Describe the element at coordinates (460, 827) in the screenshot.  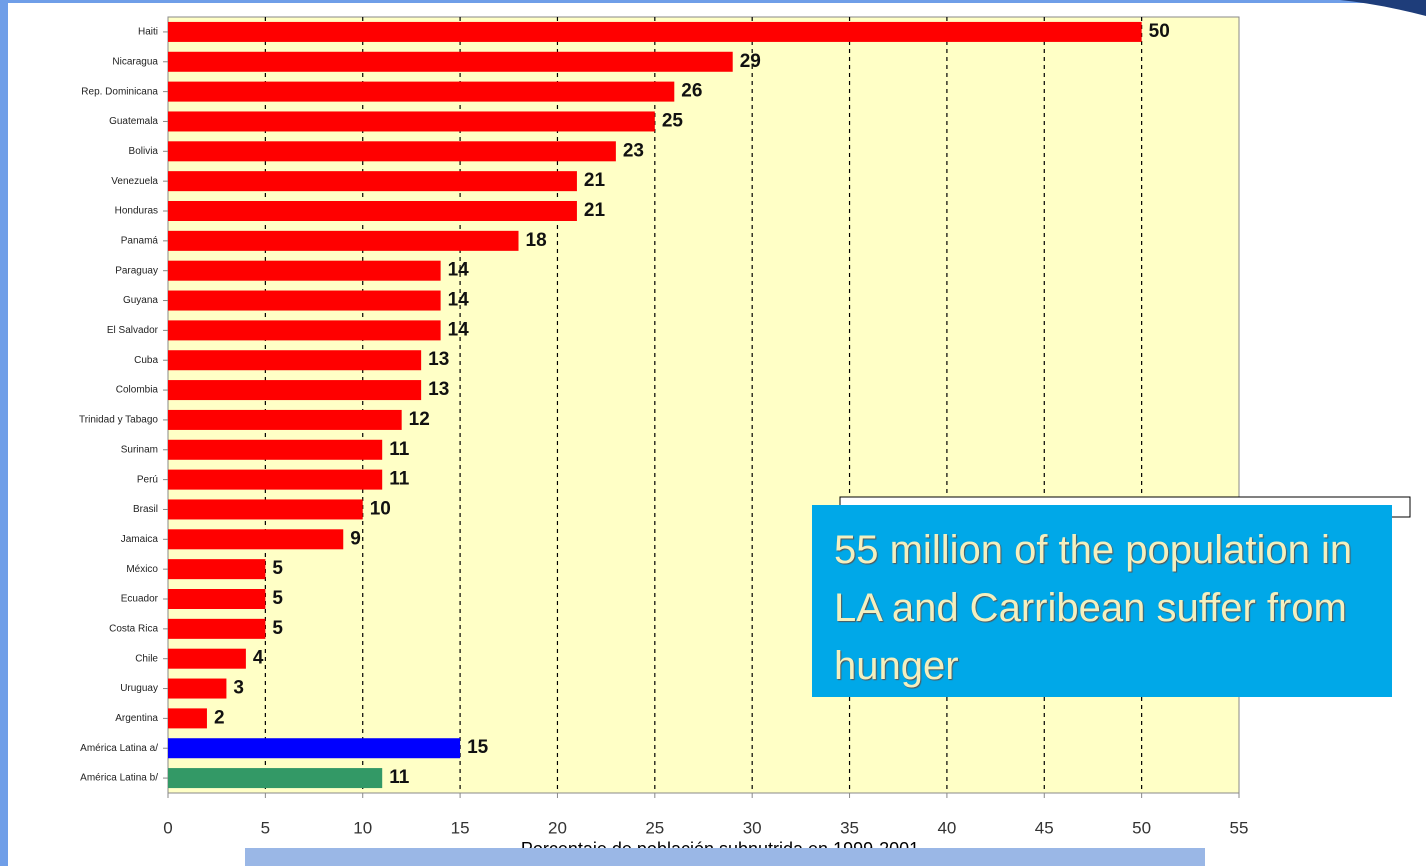
I see `x-tick-label: 15` at that location.